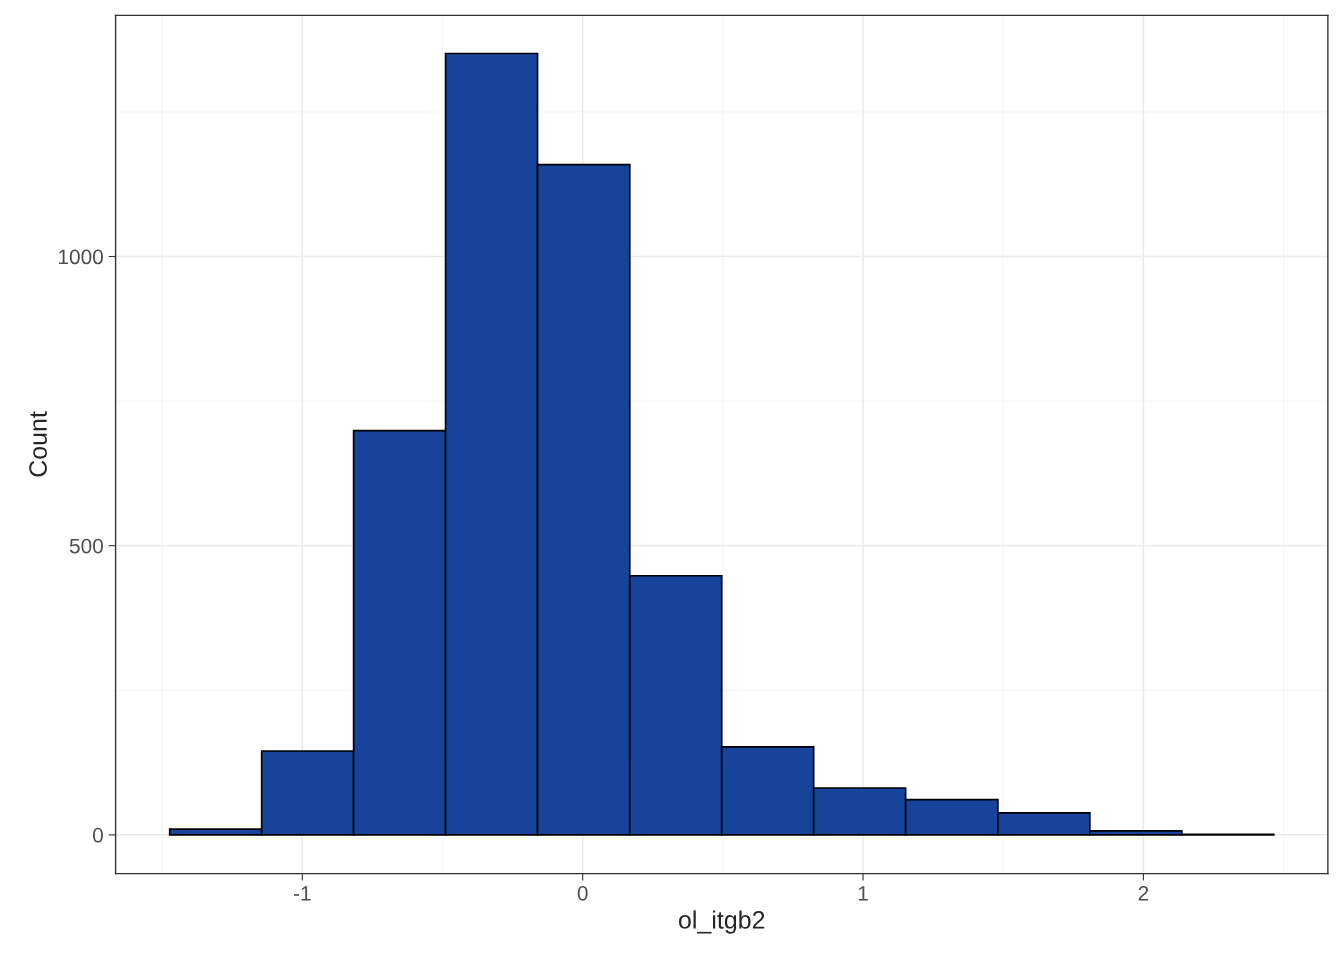 The width and height of the screenshot is (1344, 960). Describe the element at coordinates (86, 546) in the screenshot. I see `y-tick-label: 500` at that location.